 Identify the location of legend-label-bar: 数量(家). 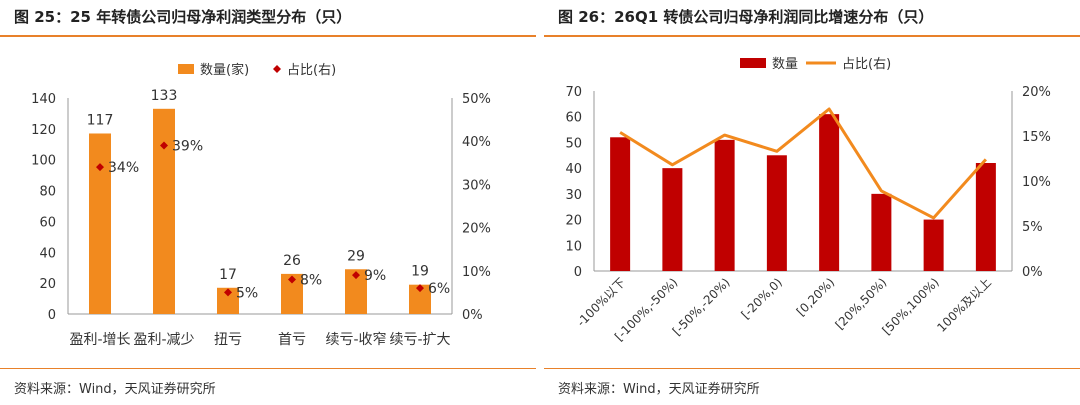
(224, 70).